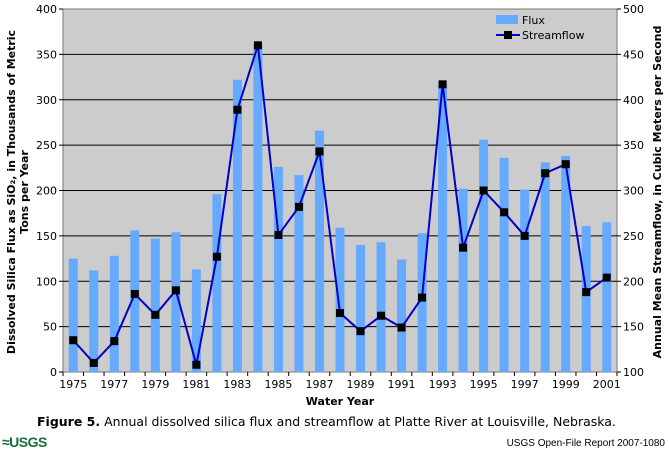 The width and height of the screenshot is (669, 453). Describe the element at coordinates (633, 191) in the screenshot. I see `y2-tick-label: 300` at that location.